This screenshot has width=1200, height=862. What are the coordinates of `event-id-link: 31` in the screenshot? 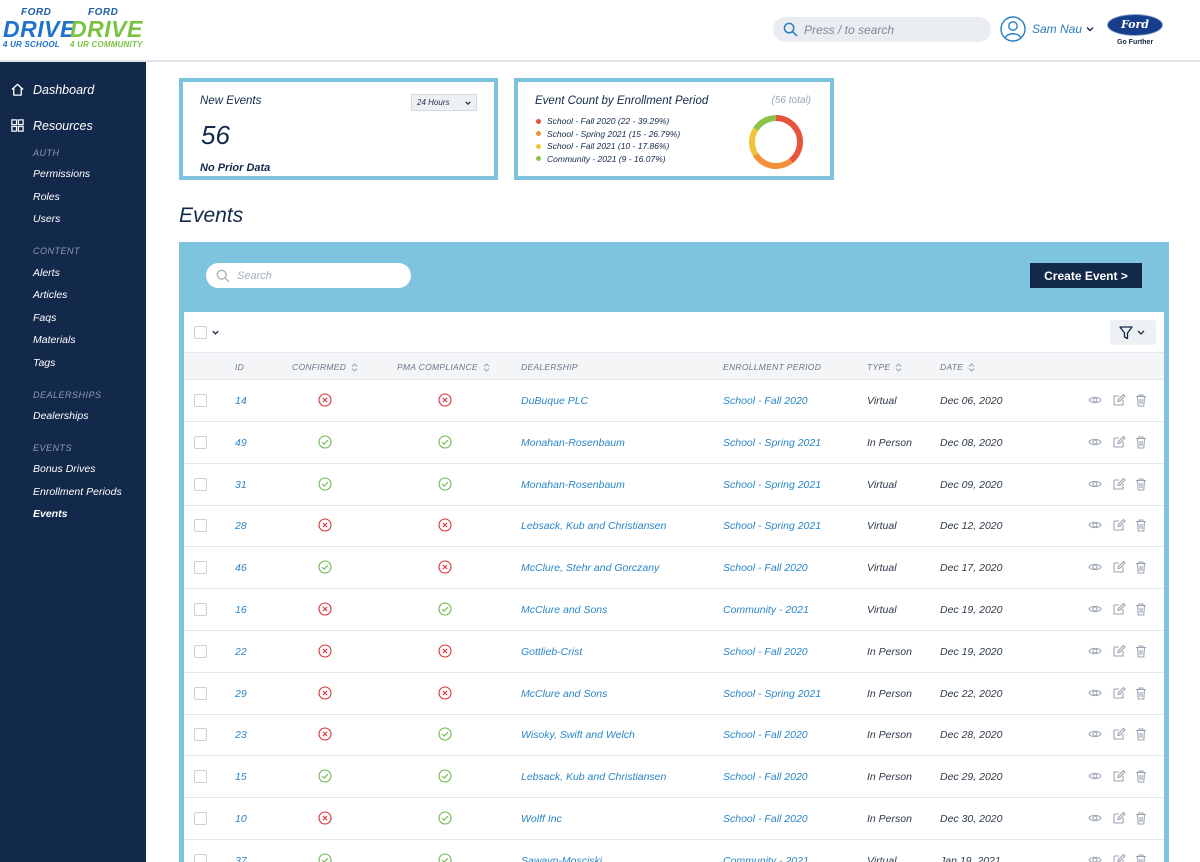 It's located at (241, 484).